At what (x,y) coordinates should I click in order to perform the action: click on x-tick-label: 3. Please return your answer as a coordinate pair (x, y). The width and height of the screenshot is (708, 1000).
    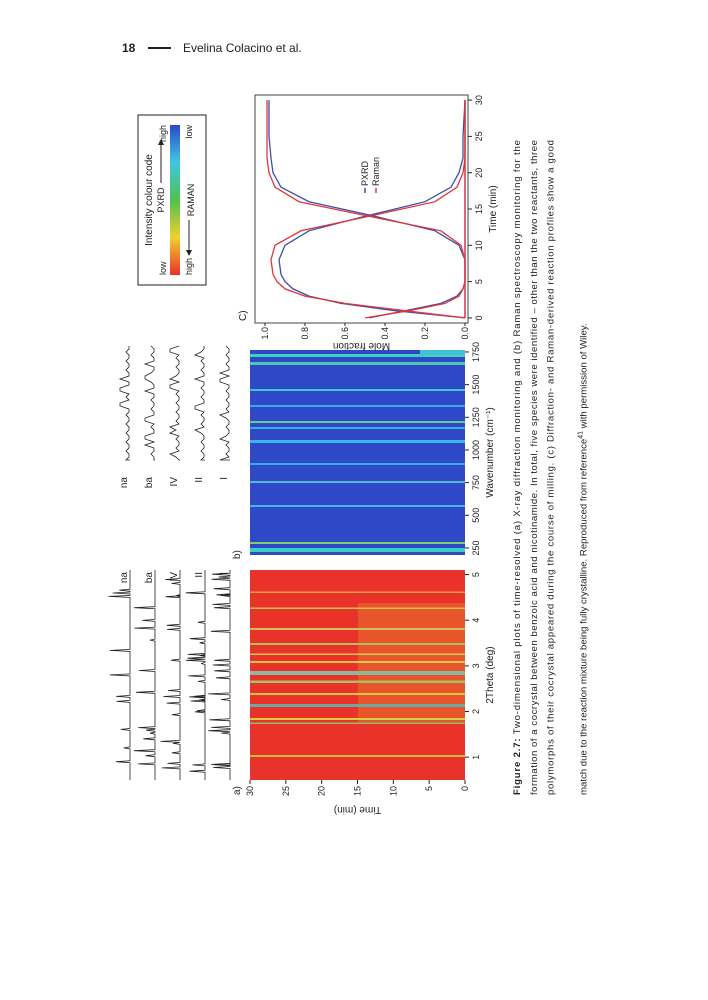
    Looking at the image, I should click on (476, 665).